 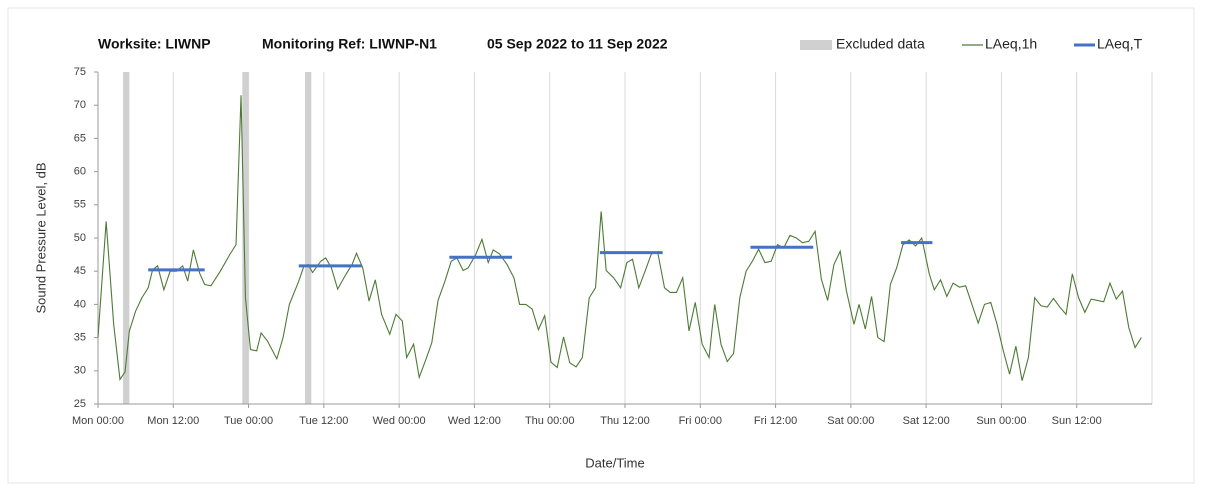 What do you see at coordinates (1120, 44) in the screenshot?
I see `legend-laeq-t-label: LAeq,T` at bounding box center [1120, 44].